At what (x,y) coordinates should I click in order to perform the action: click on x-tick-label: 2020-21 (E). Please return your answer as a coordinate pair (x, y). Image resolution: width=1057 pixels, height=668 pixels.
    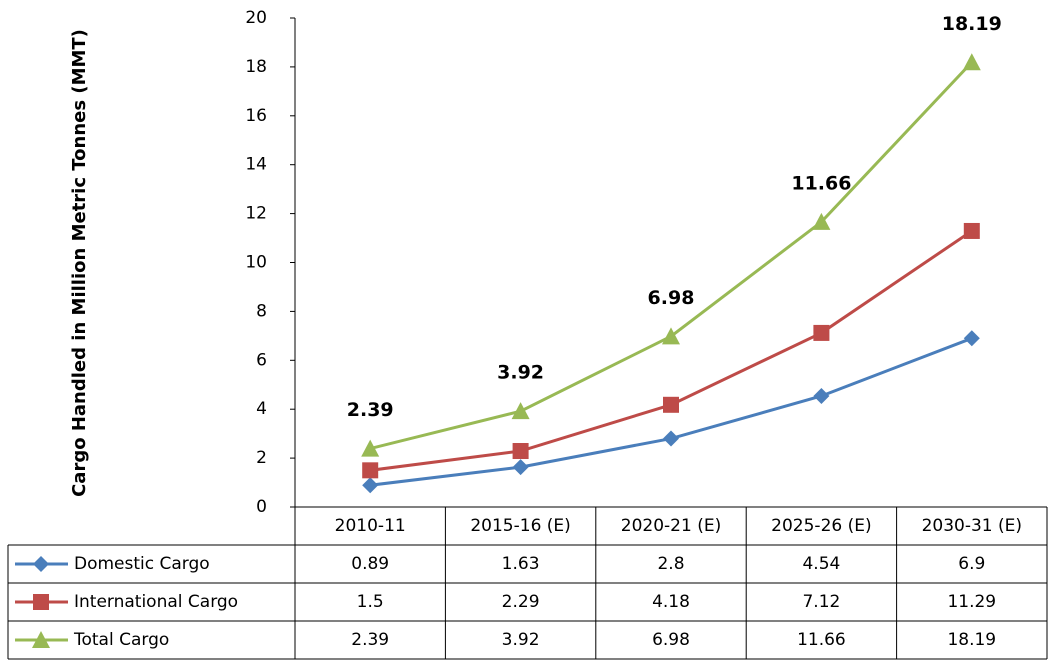
    Looking at the image, I should click on (671, 526).